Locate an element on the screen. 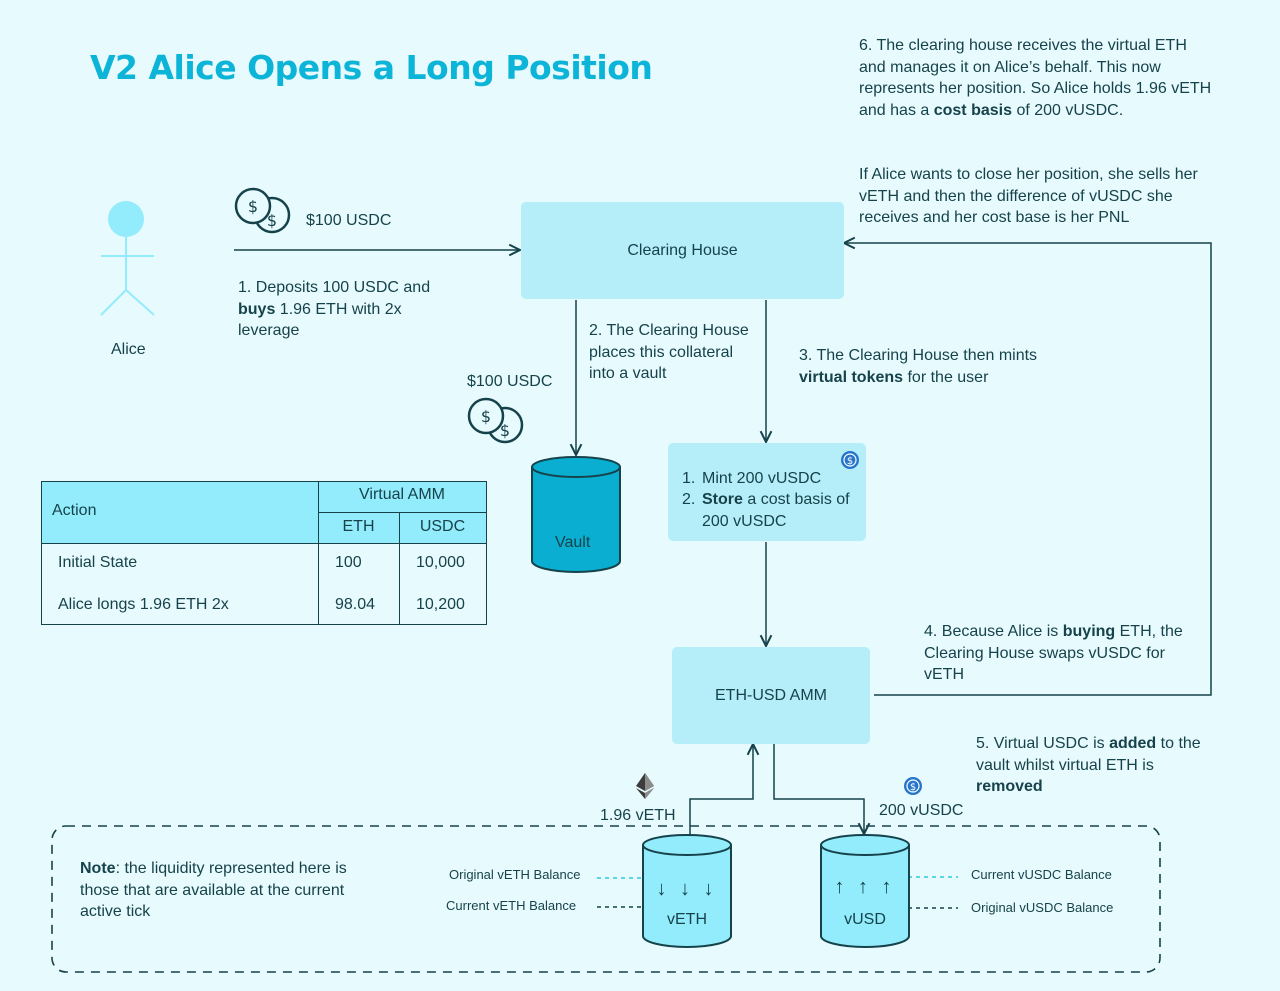 The width and height of the screenshot is (1280, 991). col-eth: ETH is located at coordinates (358, 526).